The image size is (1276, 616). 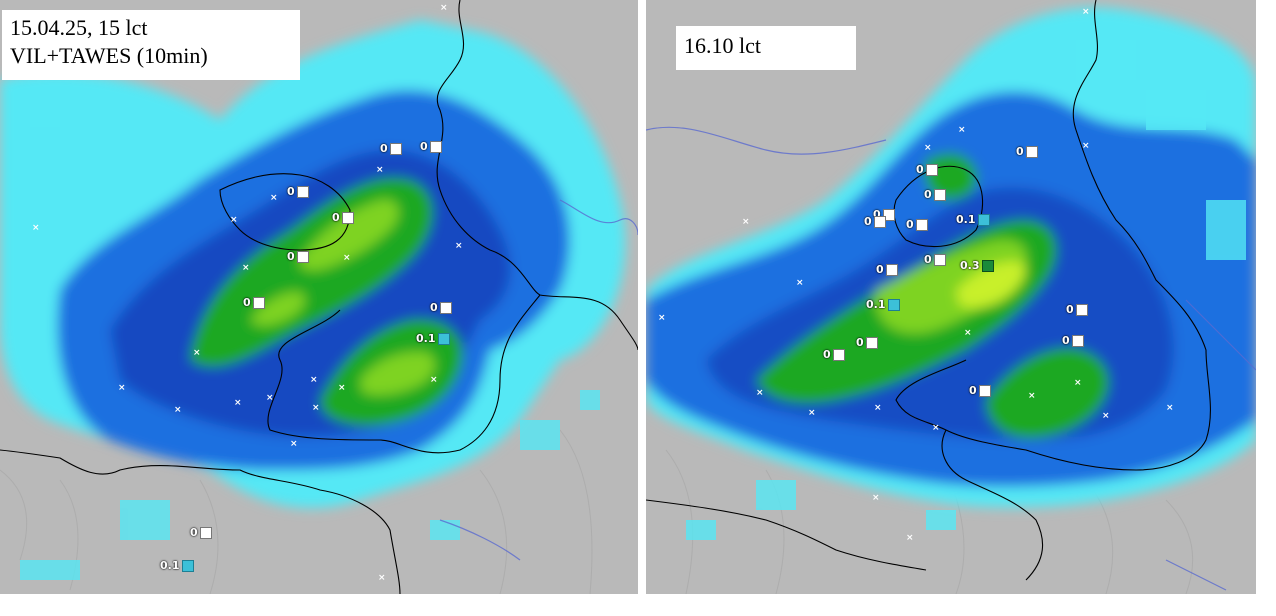 I want to click on title-box-left: 15.04.25, 15 lct VIL+TAWES (10min), so click(x=151, y=45).